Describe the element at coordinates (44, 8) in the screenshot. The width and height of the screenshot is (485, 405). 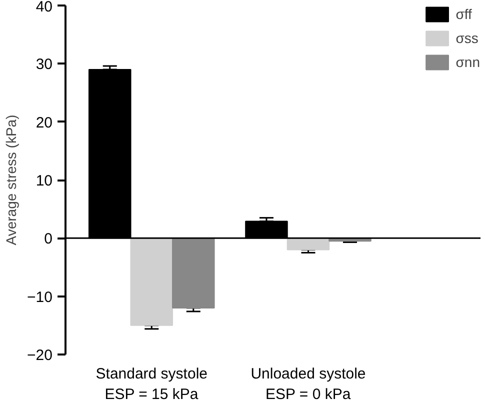
I see `y-tick-label: 40` at that location.